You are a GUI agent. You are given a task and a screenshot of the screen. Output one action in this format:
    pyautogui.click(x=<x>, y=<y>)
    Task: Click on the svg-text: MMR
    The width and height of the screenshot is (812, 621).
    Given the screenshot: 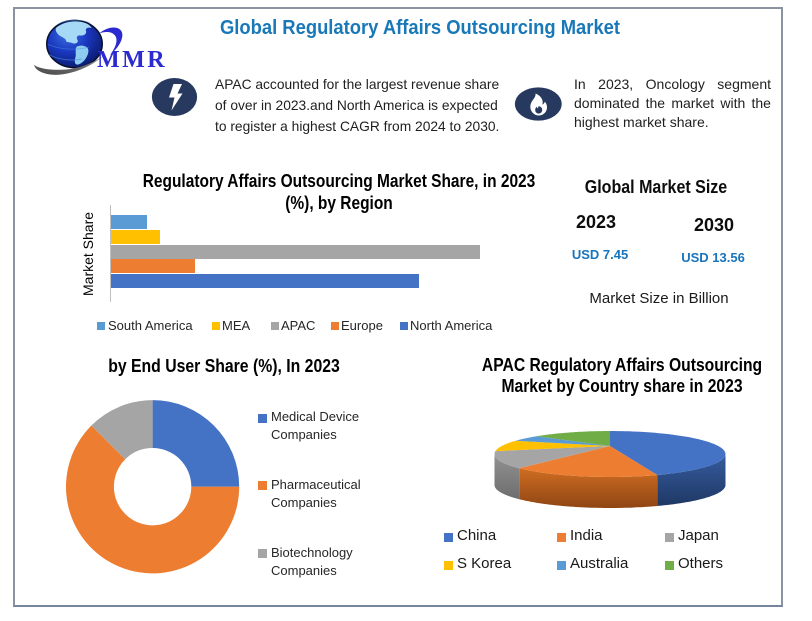 What is the action you would take?
    pyautogui.click(x=132, y=60)
    